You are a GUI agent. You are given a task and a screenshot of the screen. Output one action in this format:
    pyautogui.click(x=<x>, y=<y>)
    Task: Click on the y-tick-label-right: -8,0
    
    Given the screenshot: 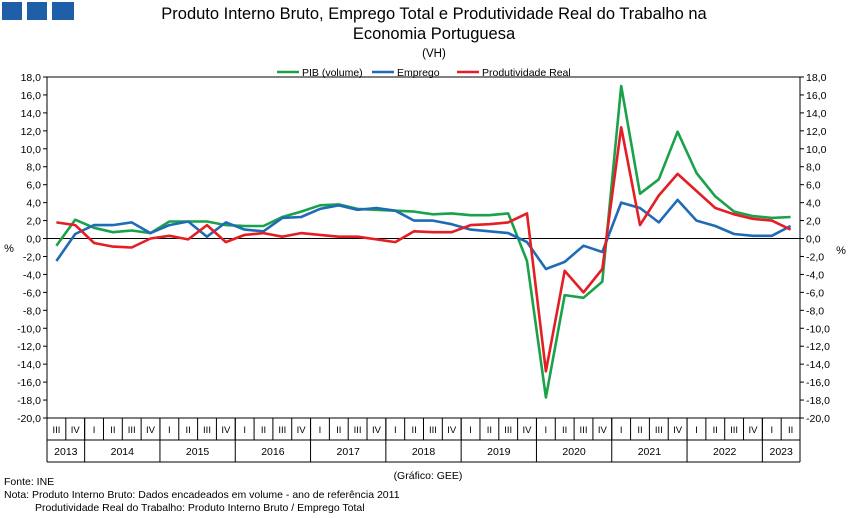 What is the action you would take?
    pyautogui.click(x=815, y=311)
    